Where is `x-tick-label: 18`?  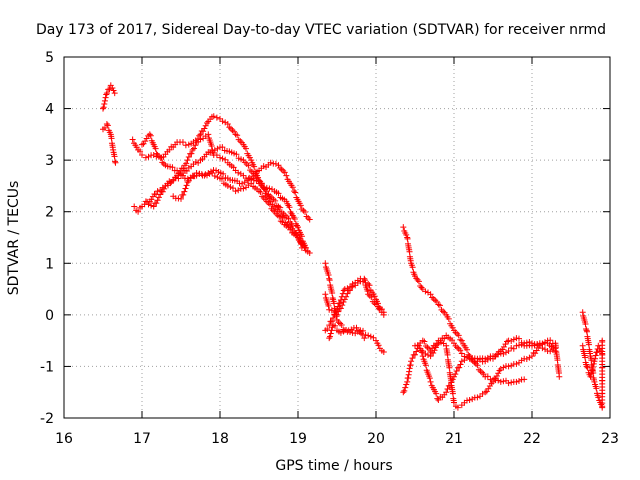
x-tick-label: 18 is located at coordinates (220, 439).